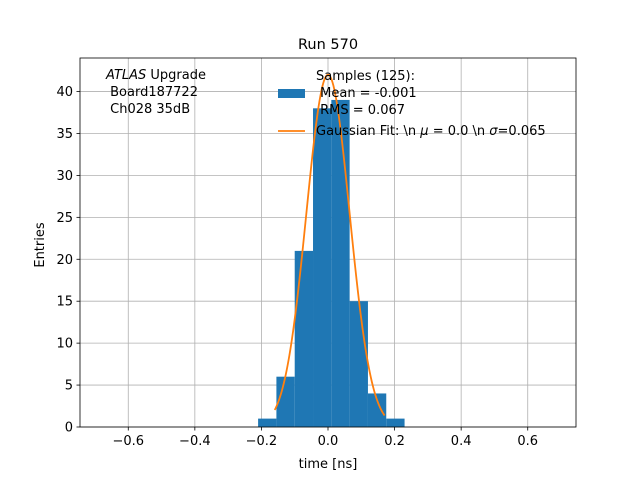 This screenshot has width=640, height=480. Describe the element at coordinates (328, 45) in the screenshot. I see `chart-title: Run 570` at that location.